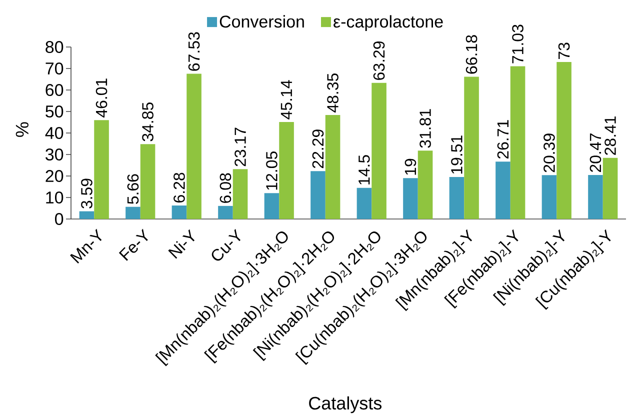  What do you see at coordinates (55, 176) in the screenshot?
I see `y-tick-label: 20` at bounding box center [55, 176].